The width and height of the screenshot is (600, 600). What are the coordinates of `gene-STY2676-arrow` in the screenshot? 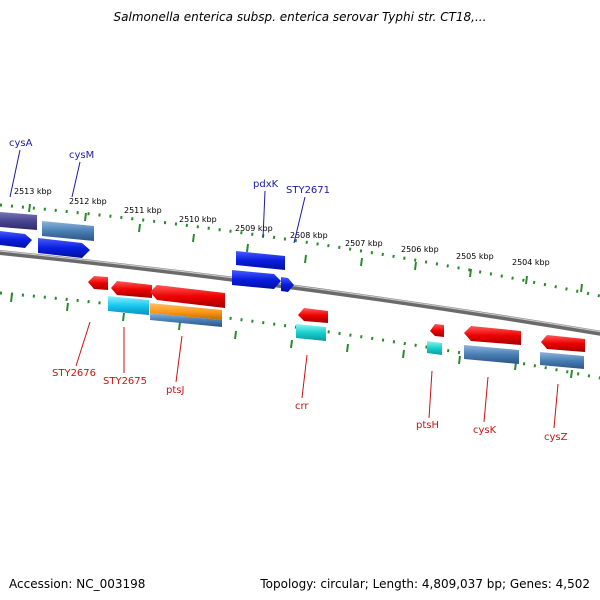 It's located at (98, 283).